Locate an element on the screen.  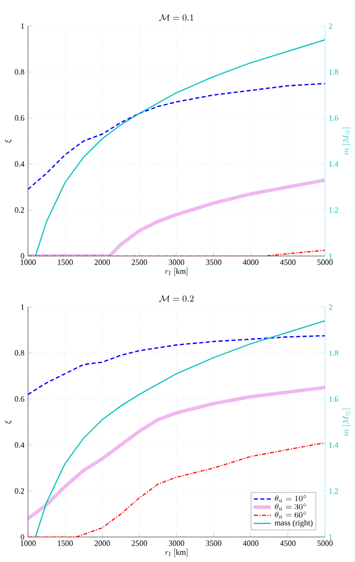
legend-label: $\theta_a = 60^\circ$ is located at coordinates (290, 515).